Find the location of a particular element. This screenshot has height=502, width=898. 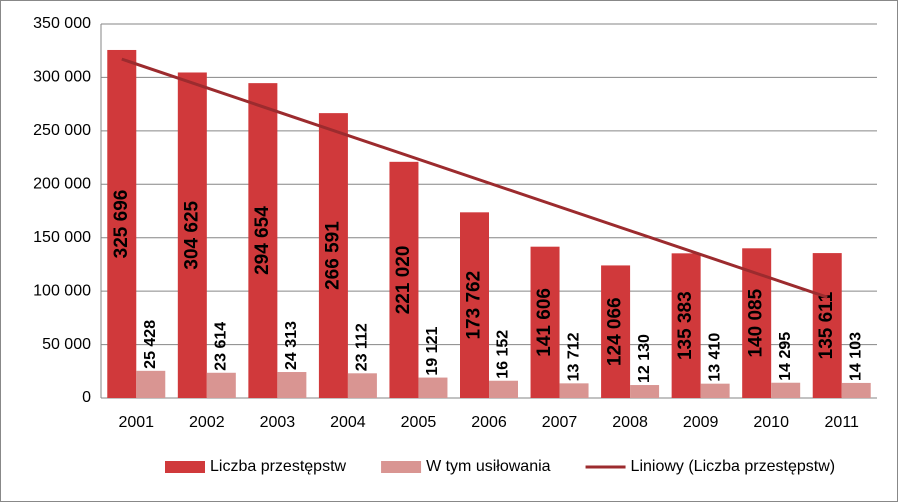

value-label: 135 611 is located at coordinates (826, 325).